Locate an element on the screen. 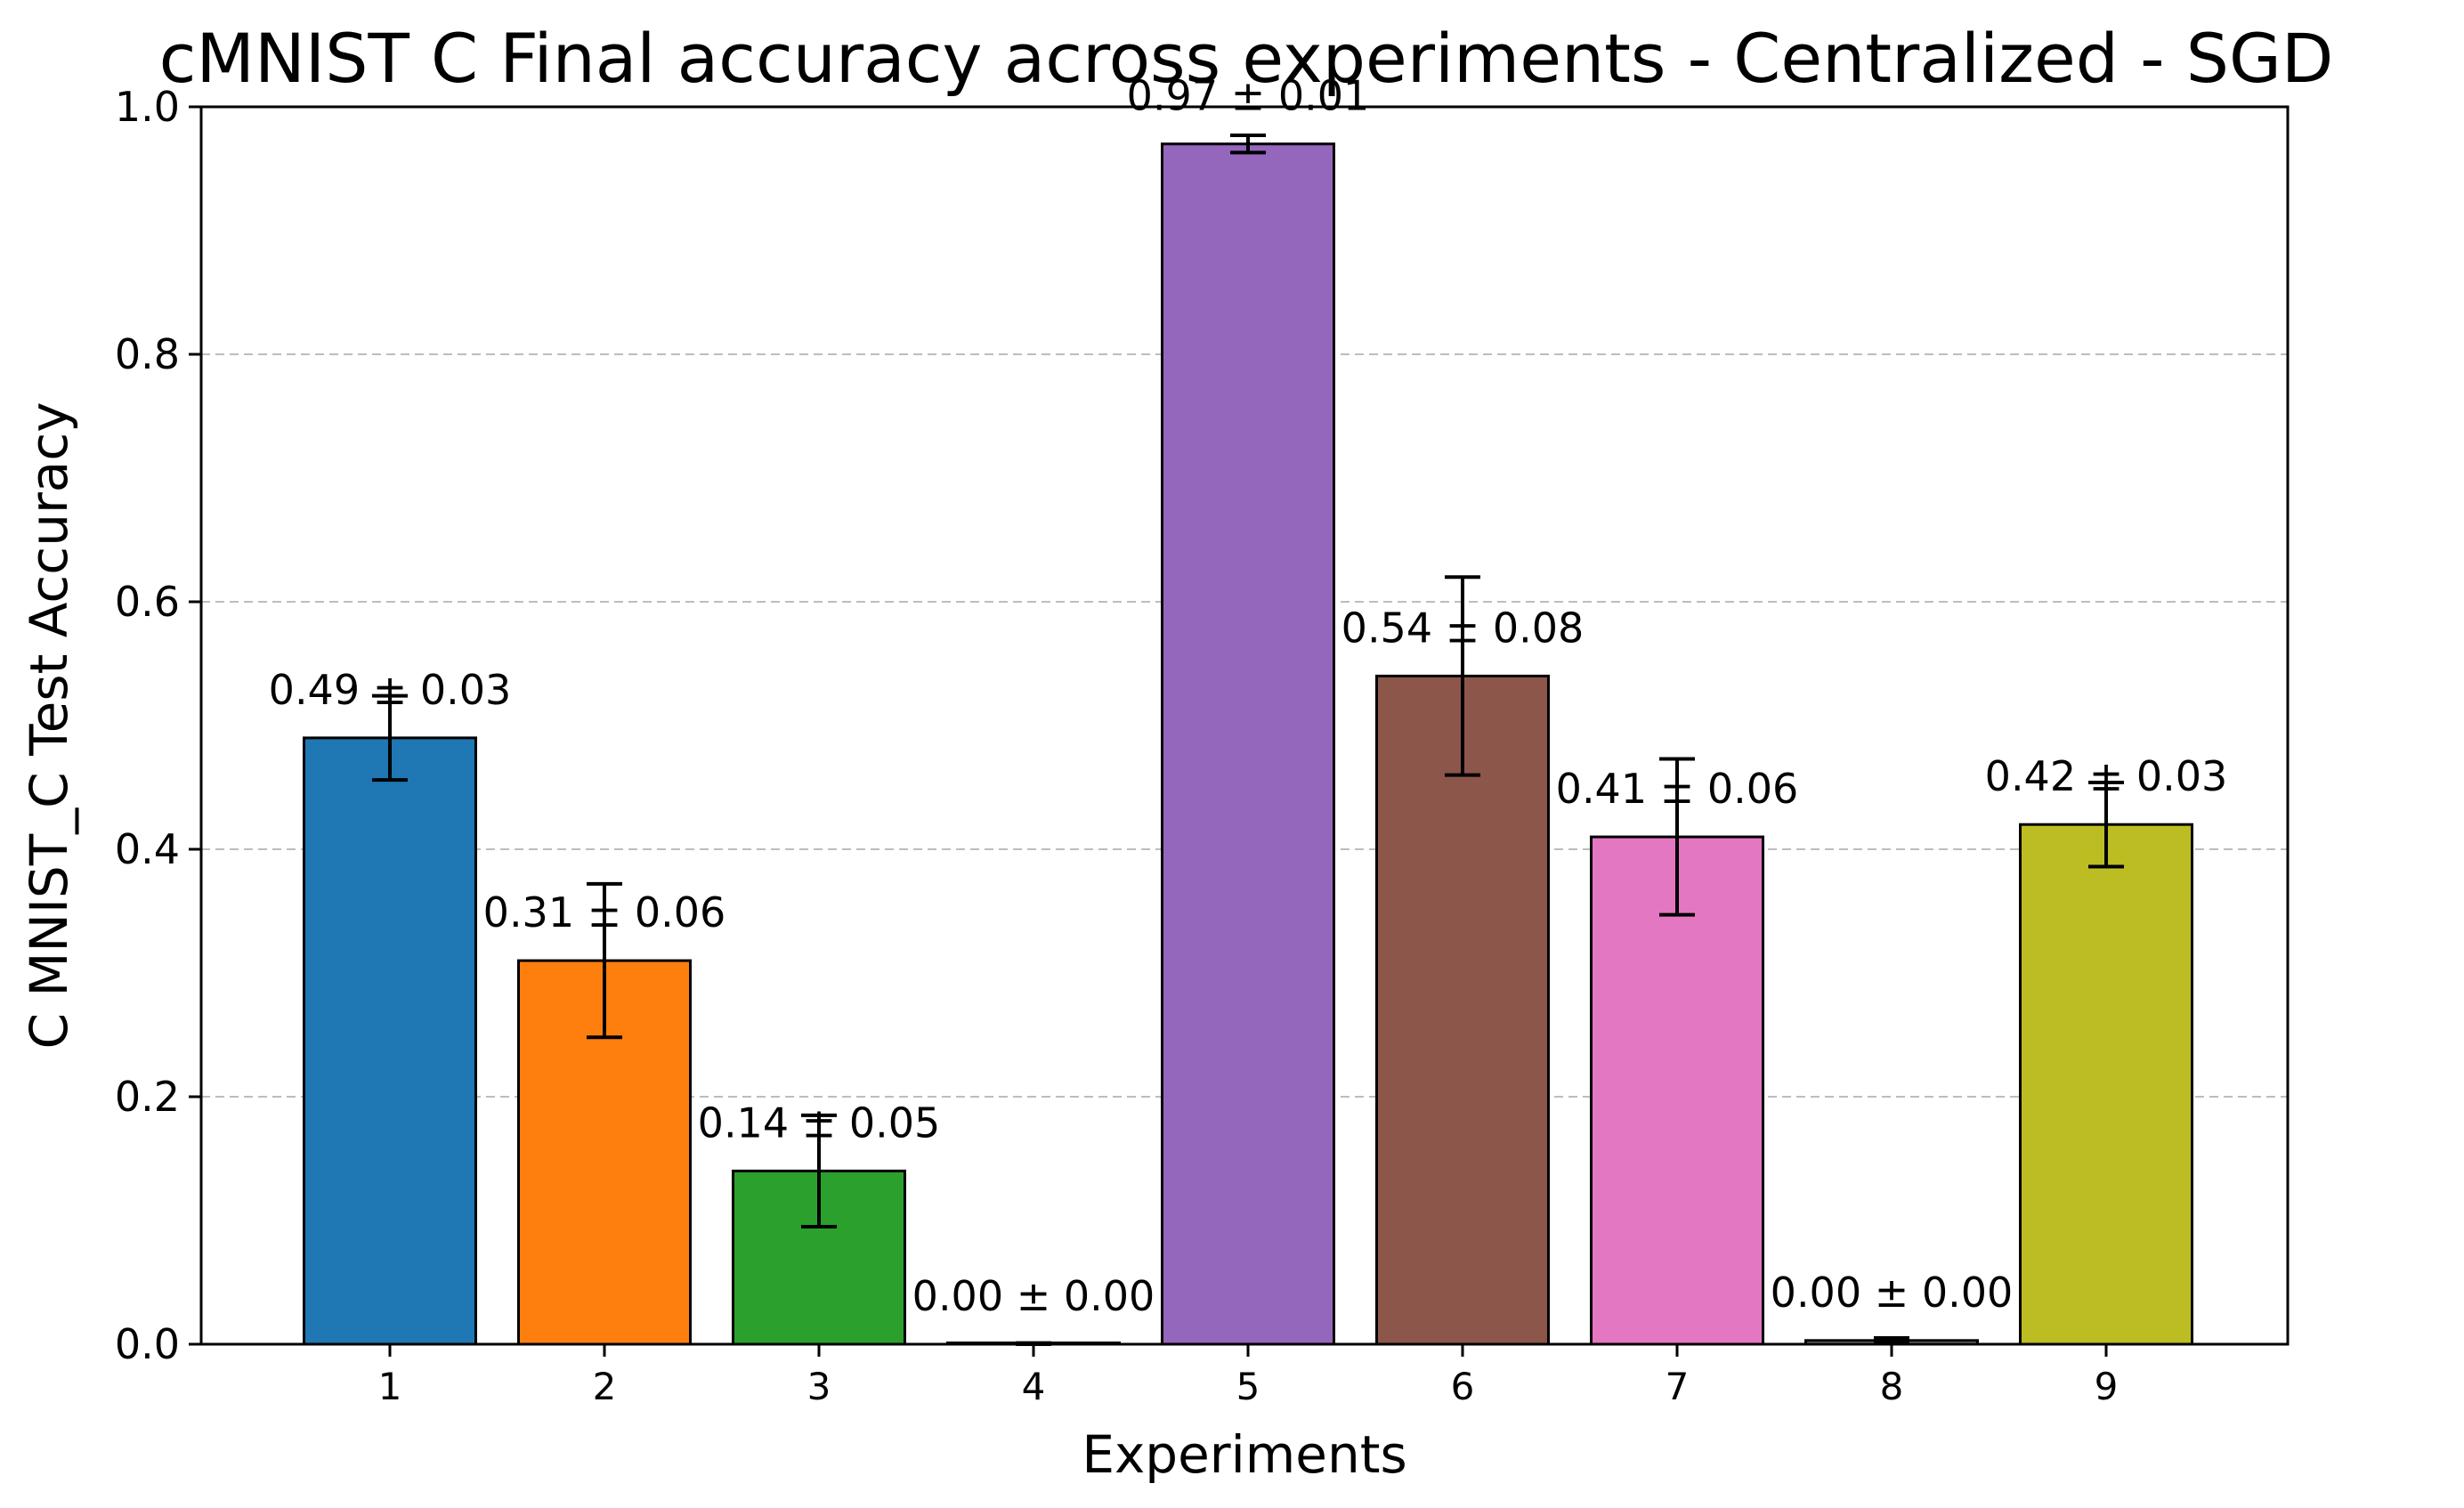  y-tick-label: 0.0 is located at coordinates (147, 1344).